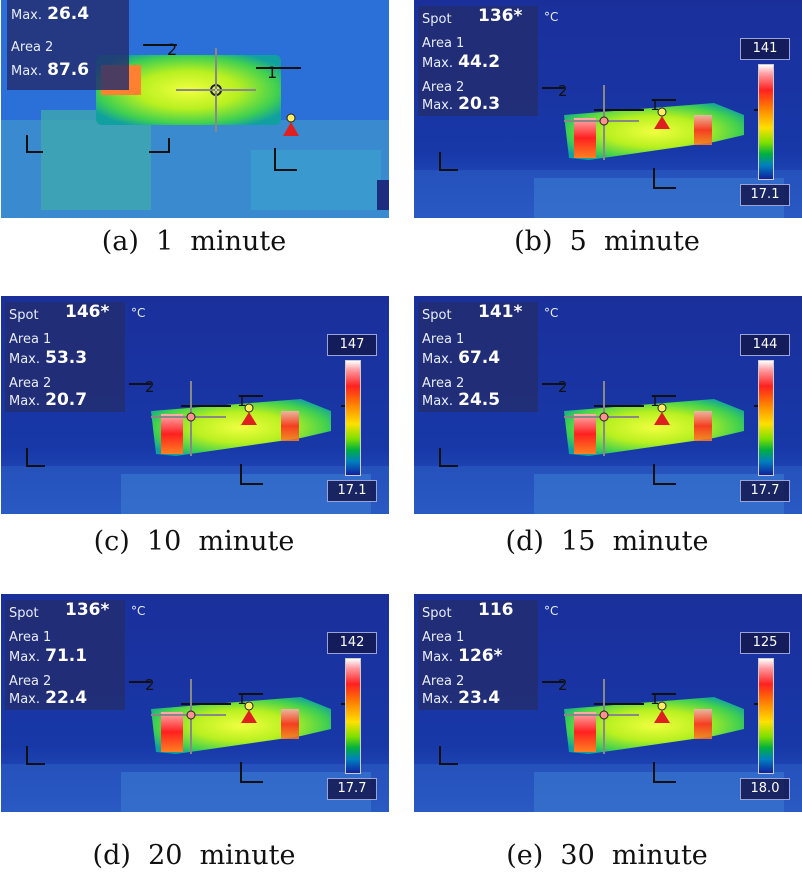  I want to click on area1-max-value: 67.4, so click(479, 358).